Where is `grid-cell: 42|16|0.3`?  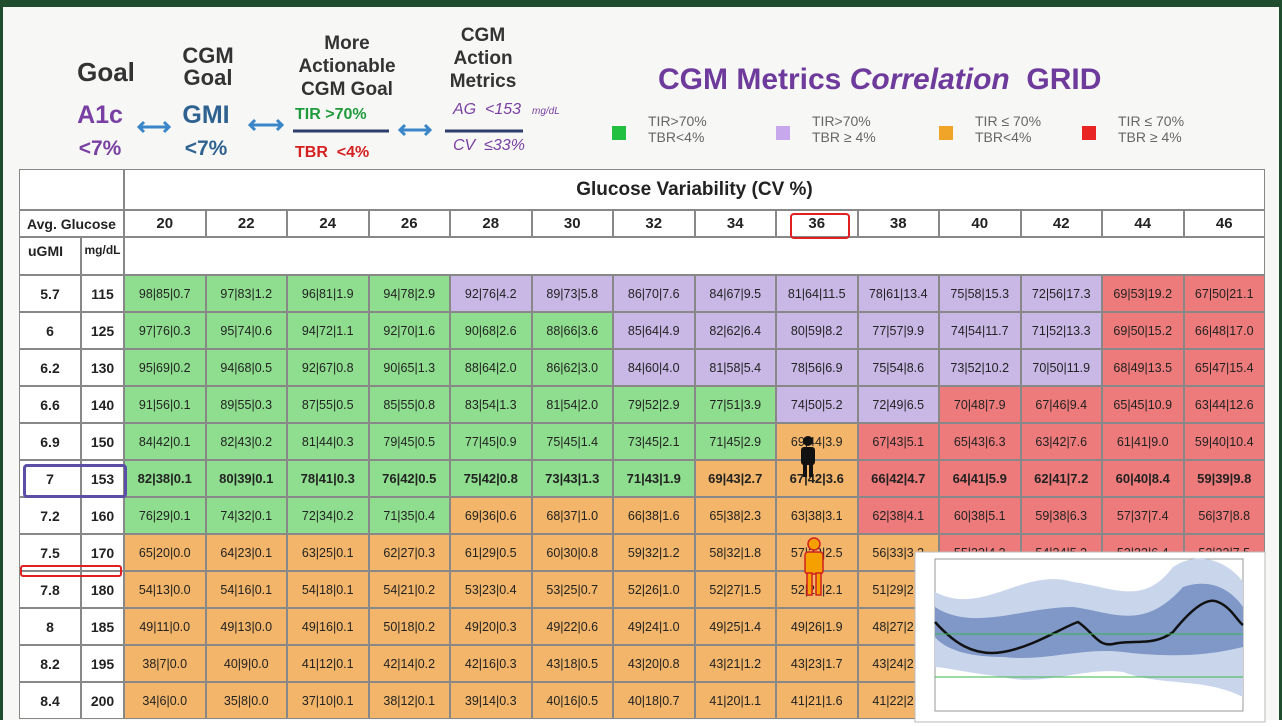 grid-cell: 42|16|0.3 is located at coordinates (491, 663).